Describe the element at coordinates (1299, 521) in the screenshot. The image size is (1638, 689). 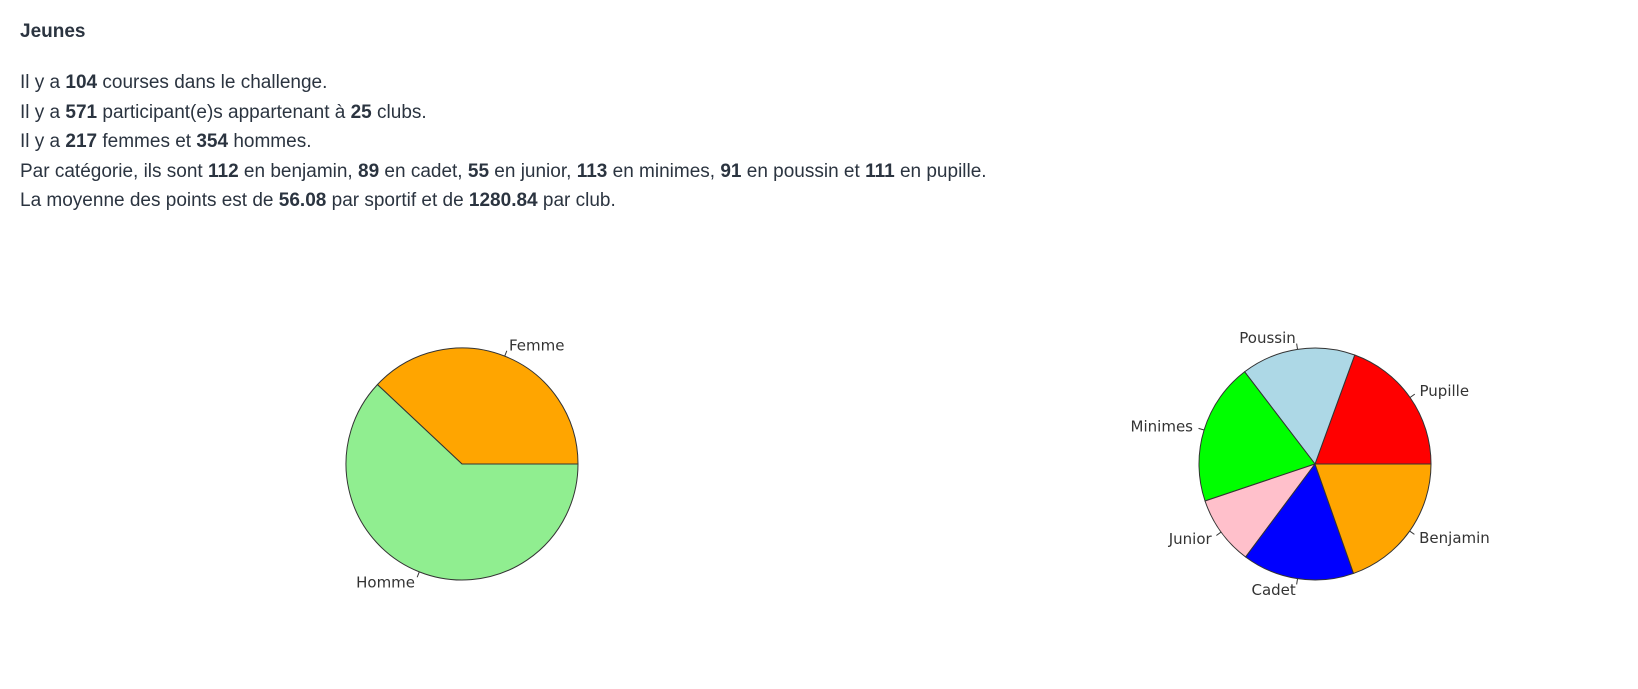
I see `category-pie-slice-cadet` at that location.